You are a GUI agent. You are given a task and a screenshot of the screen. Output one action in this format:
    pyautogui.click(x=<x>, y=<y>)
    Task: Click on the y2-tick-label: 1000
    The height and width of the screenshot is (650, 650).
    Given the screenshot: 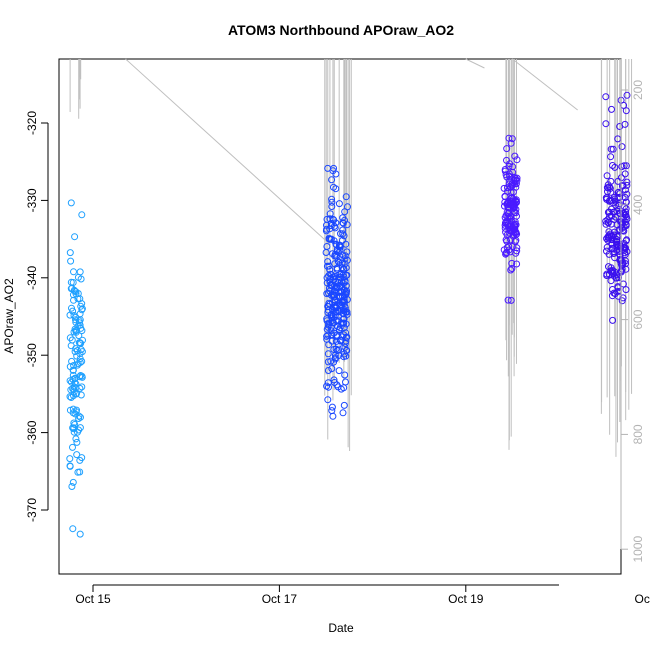 What is the action you would take?
    pyautogui.click(x=638, y=549)
    